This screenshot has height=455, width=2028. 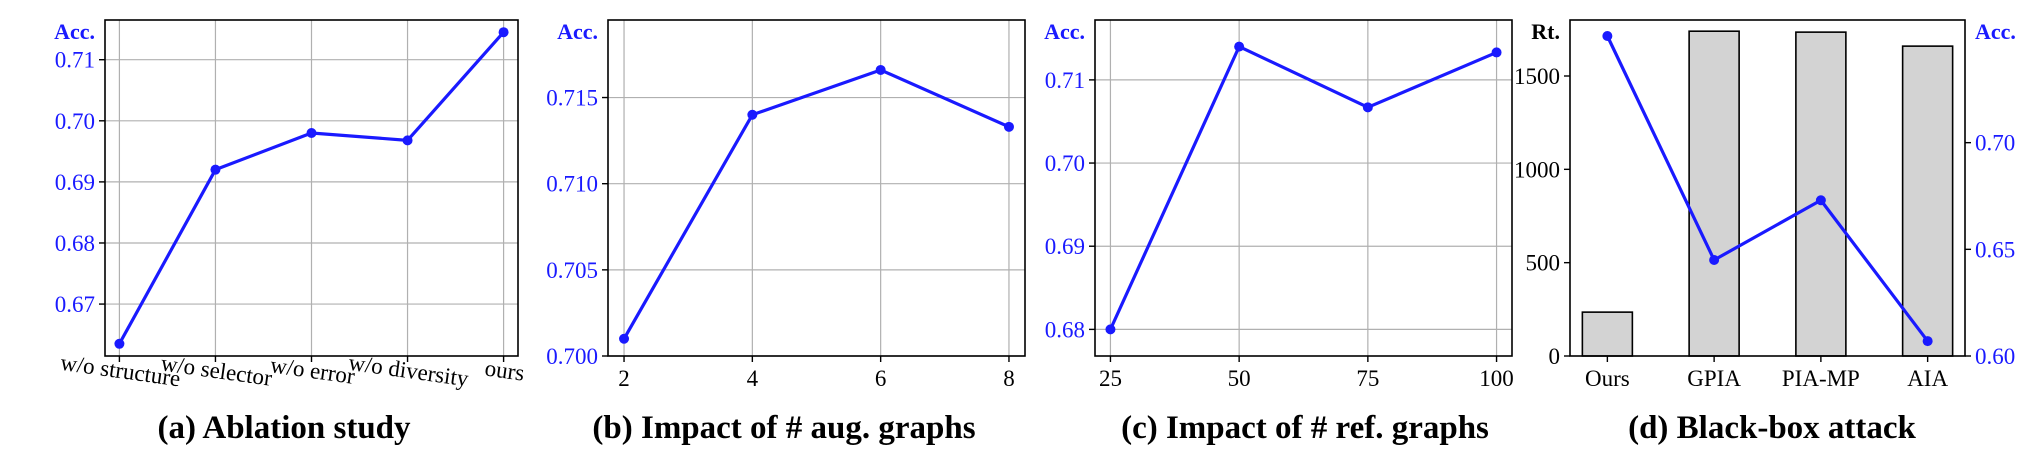 I want to click on chart-title: (c) Impact of # ref. graphs, so click(x=1305, y=428).